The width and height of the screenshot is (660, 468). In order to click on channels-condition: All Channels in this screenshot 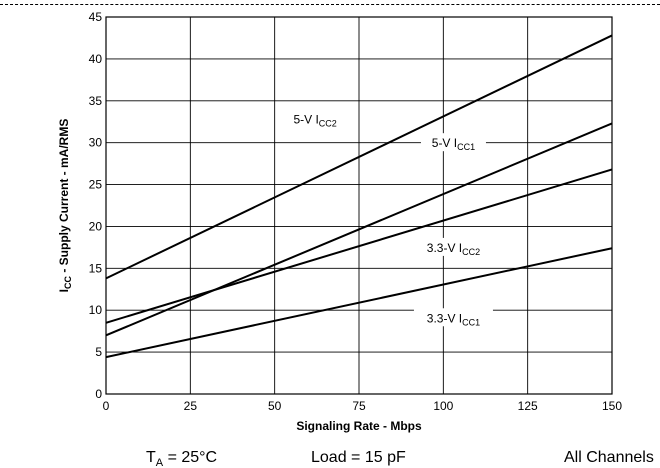, I will do `click(609, 457)`.